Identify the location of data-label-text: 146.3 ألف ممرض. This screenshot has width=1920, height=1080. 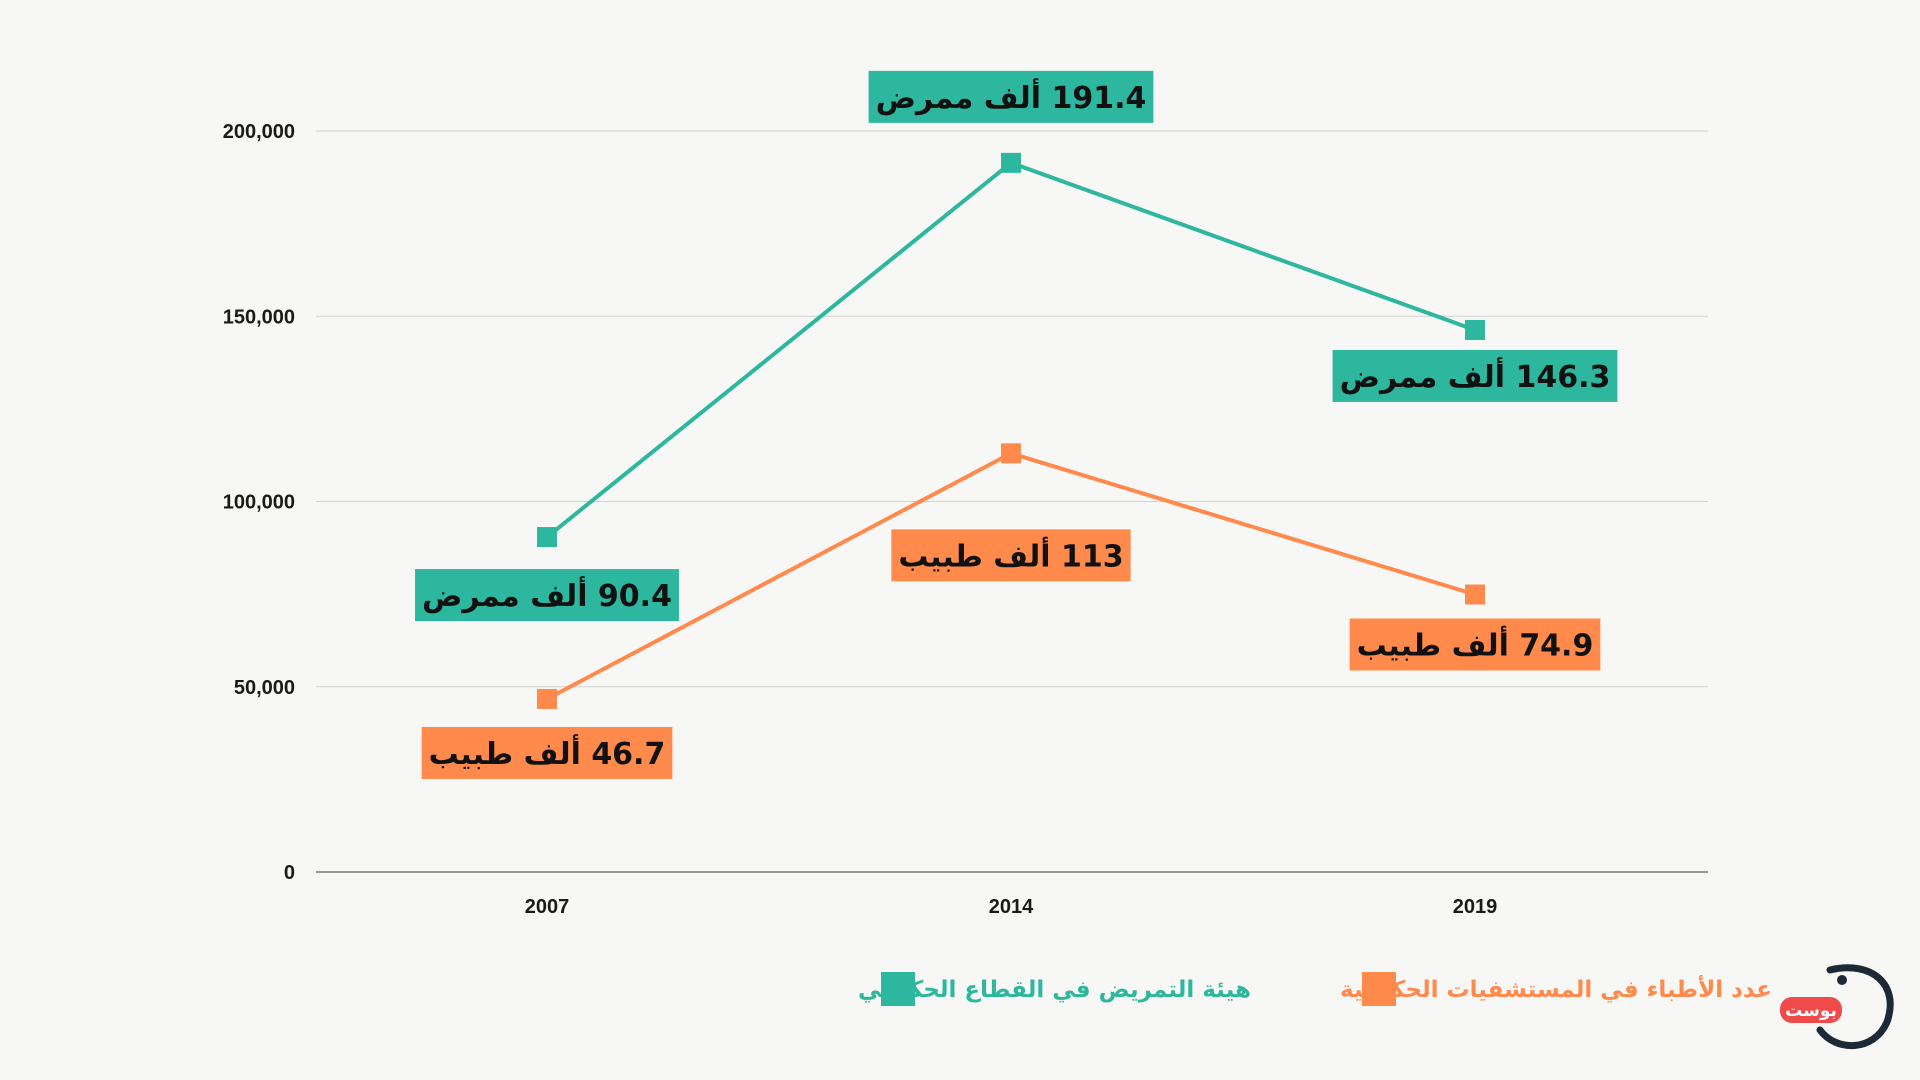
(1475, 376).